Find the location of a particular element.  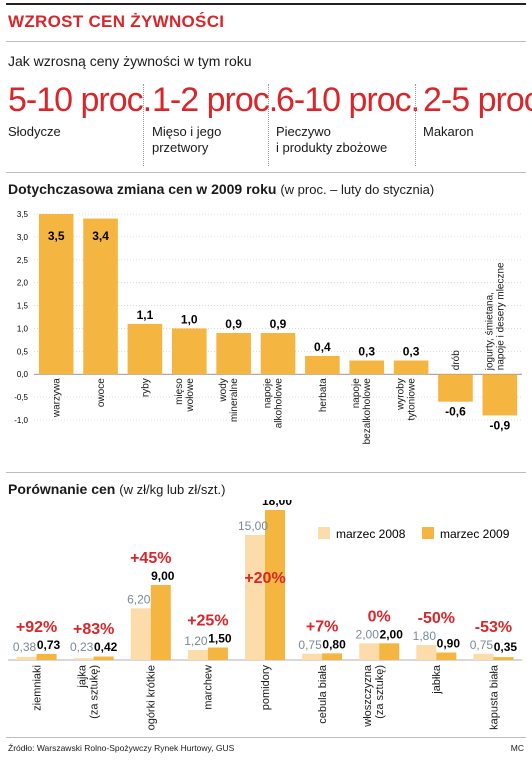

category-label: cebula biała is located at coordinates (323, 694).